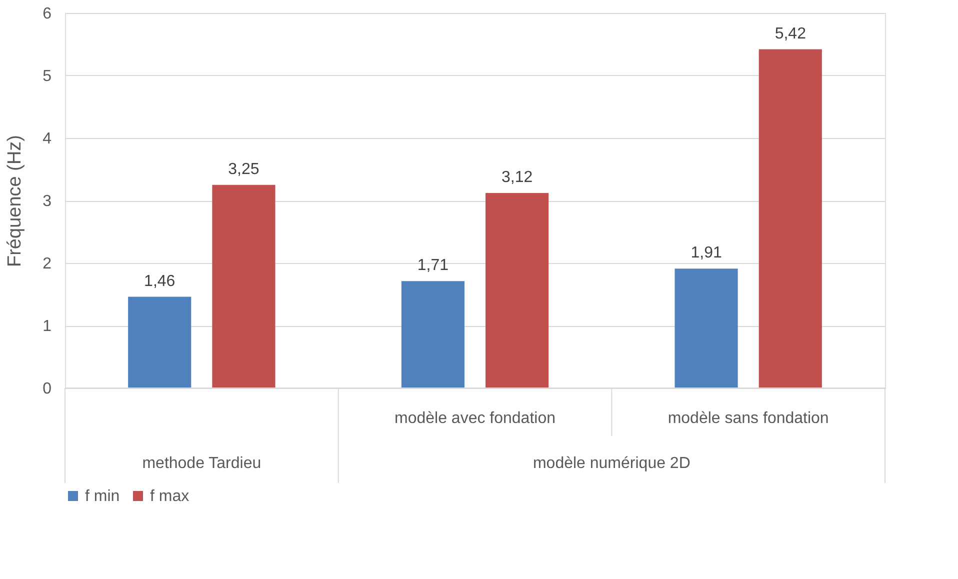 The width and height of the screenshot is (958, 579). What do you see at coordinates (170, 496) in the screenshot?
I see `legend-label: f max` at bounding box center [170, 496].